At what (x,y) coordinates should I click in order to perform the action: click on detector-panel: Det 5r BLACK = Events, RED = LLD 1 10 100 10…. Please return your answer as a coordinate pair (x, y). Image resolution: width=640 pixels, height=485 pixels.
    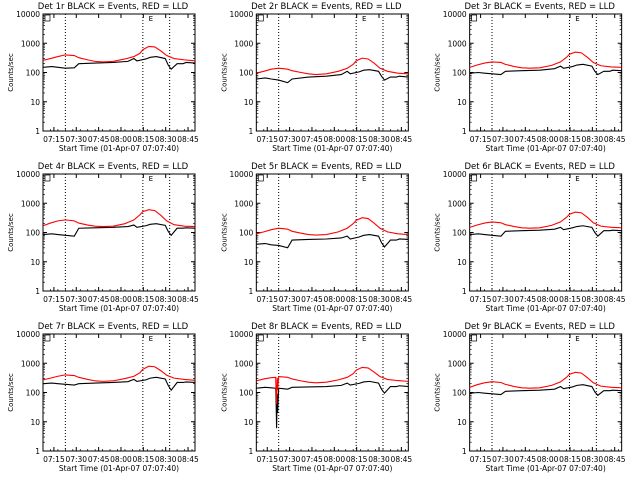
    Looking at the image, I should click on (316, 237).